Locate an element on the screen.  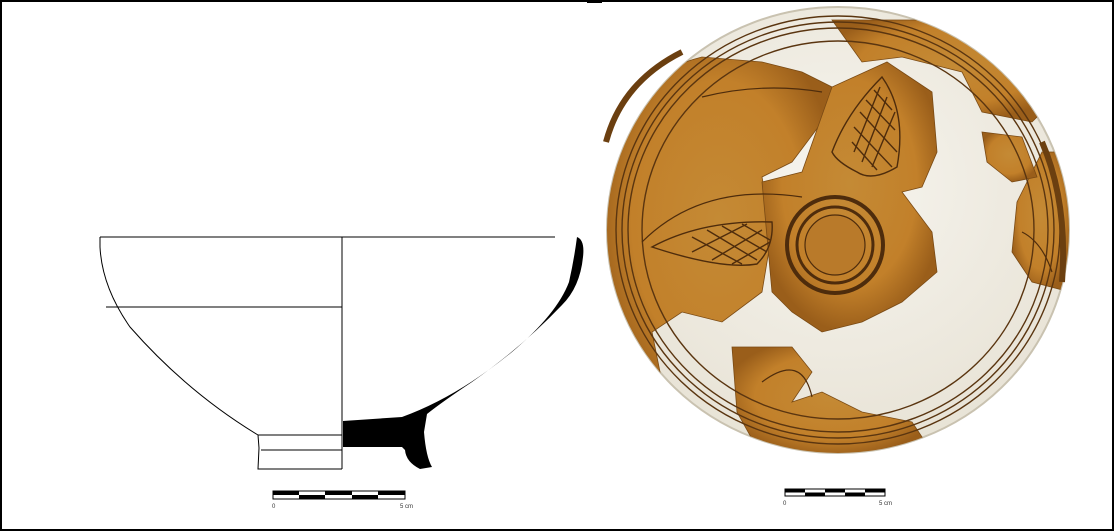
section-profile is located at coordinates (463, 353).